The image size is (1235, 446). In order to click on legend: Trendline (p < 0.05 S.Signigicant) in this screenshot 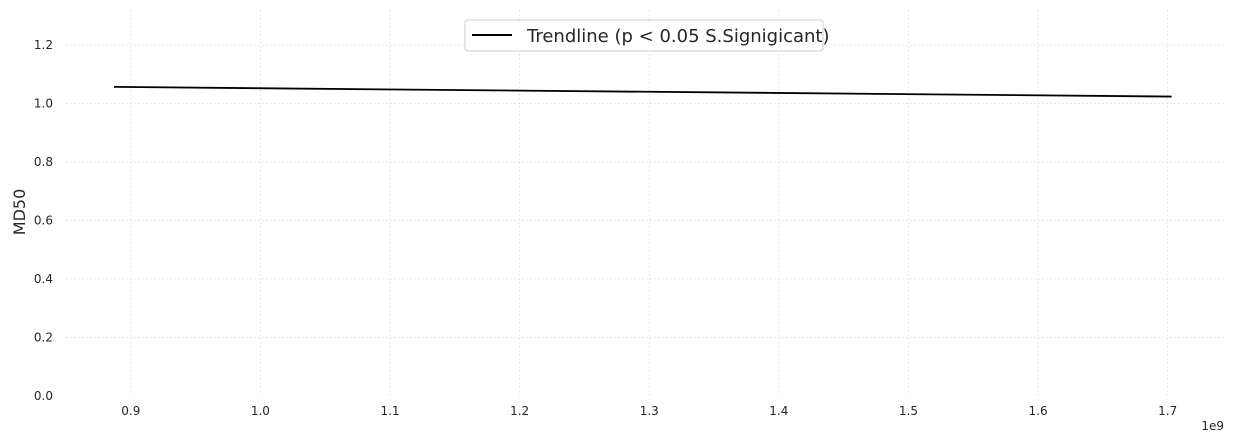, I will do `click(647, 35)`.